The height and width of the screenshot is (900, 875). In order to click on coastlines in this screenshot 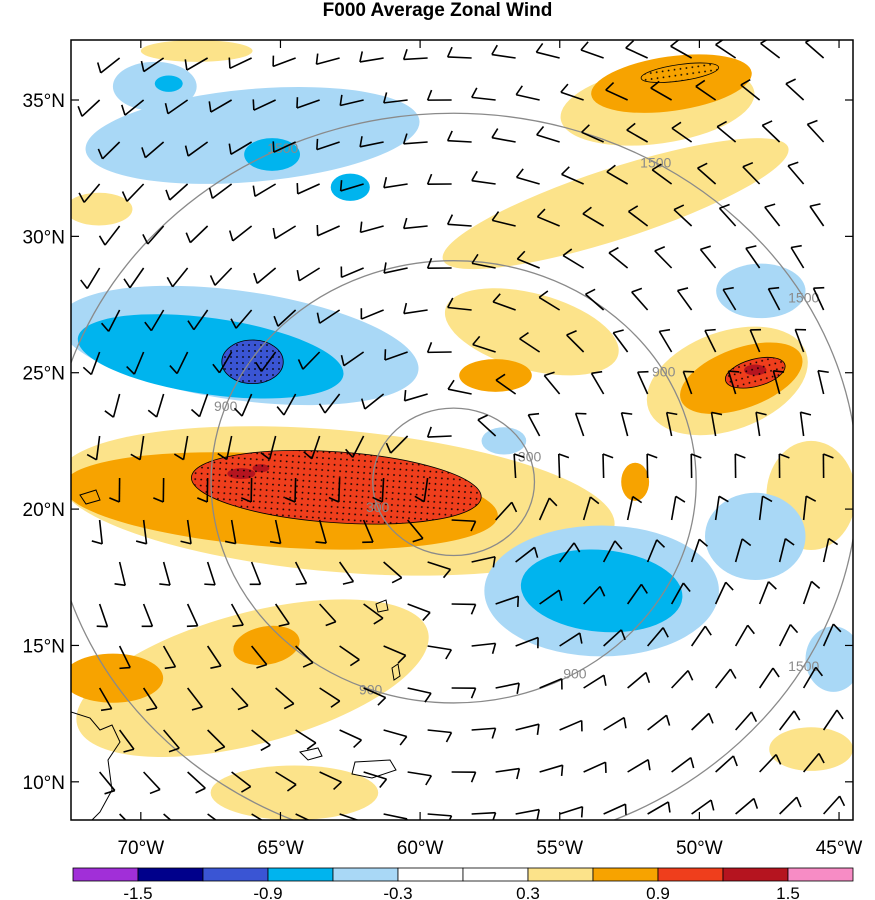, I will do `click(236, 654)`.